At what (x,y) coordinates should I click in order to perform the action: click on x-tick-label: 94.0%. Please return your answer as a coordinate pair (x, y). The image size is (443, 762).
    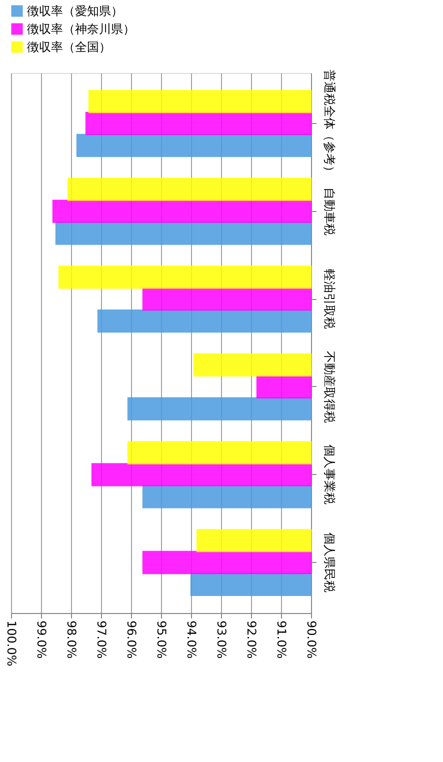
    Looking at the image, I should click on (191, 639).